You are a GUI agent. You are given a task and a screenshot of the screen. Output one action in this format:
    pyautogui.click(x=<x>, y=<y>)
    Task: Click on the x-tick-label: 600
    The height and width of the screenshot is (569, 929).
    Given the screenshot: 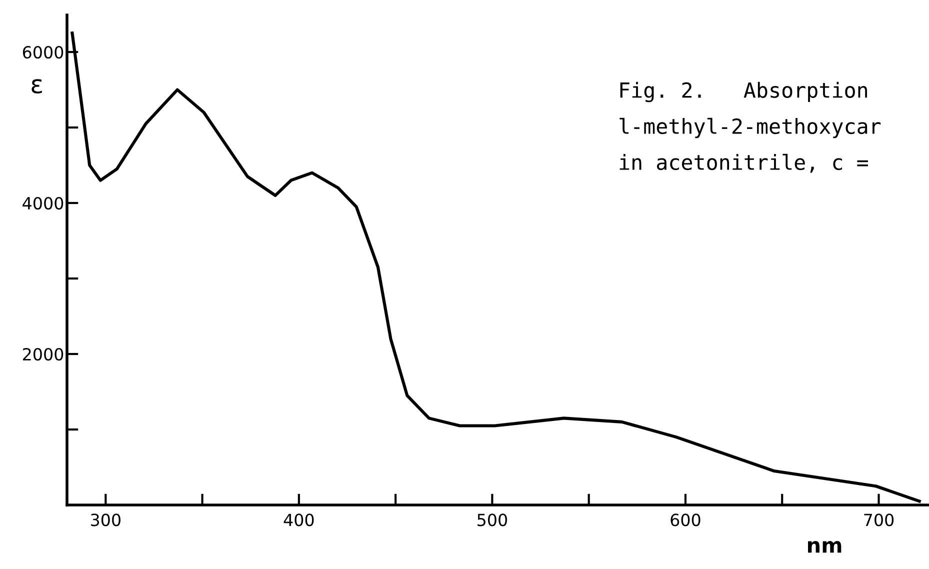 What is the action you would take?
    pyautogui.click(x=685, y=520)
    